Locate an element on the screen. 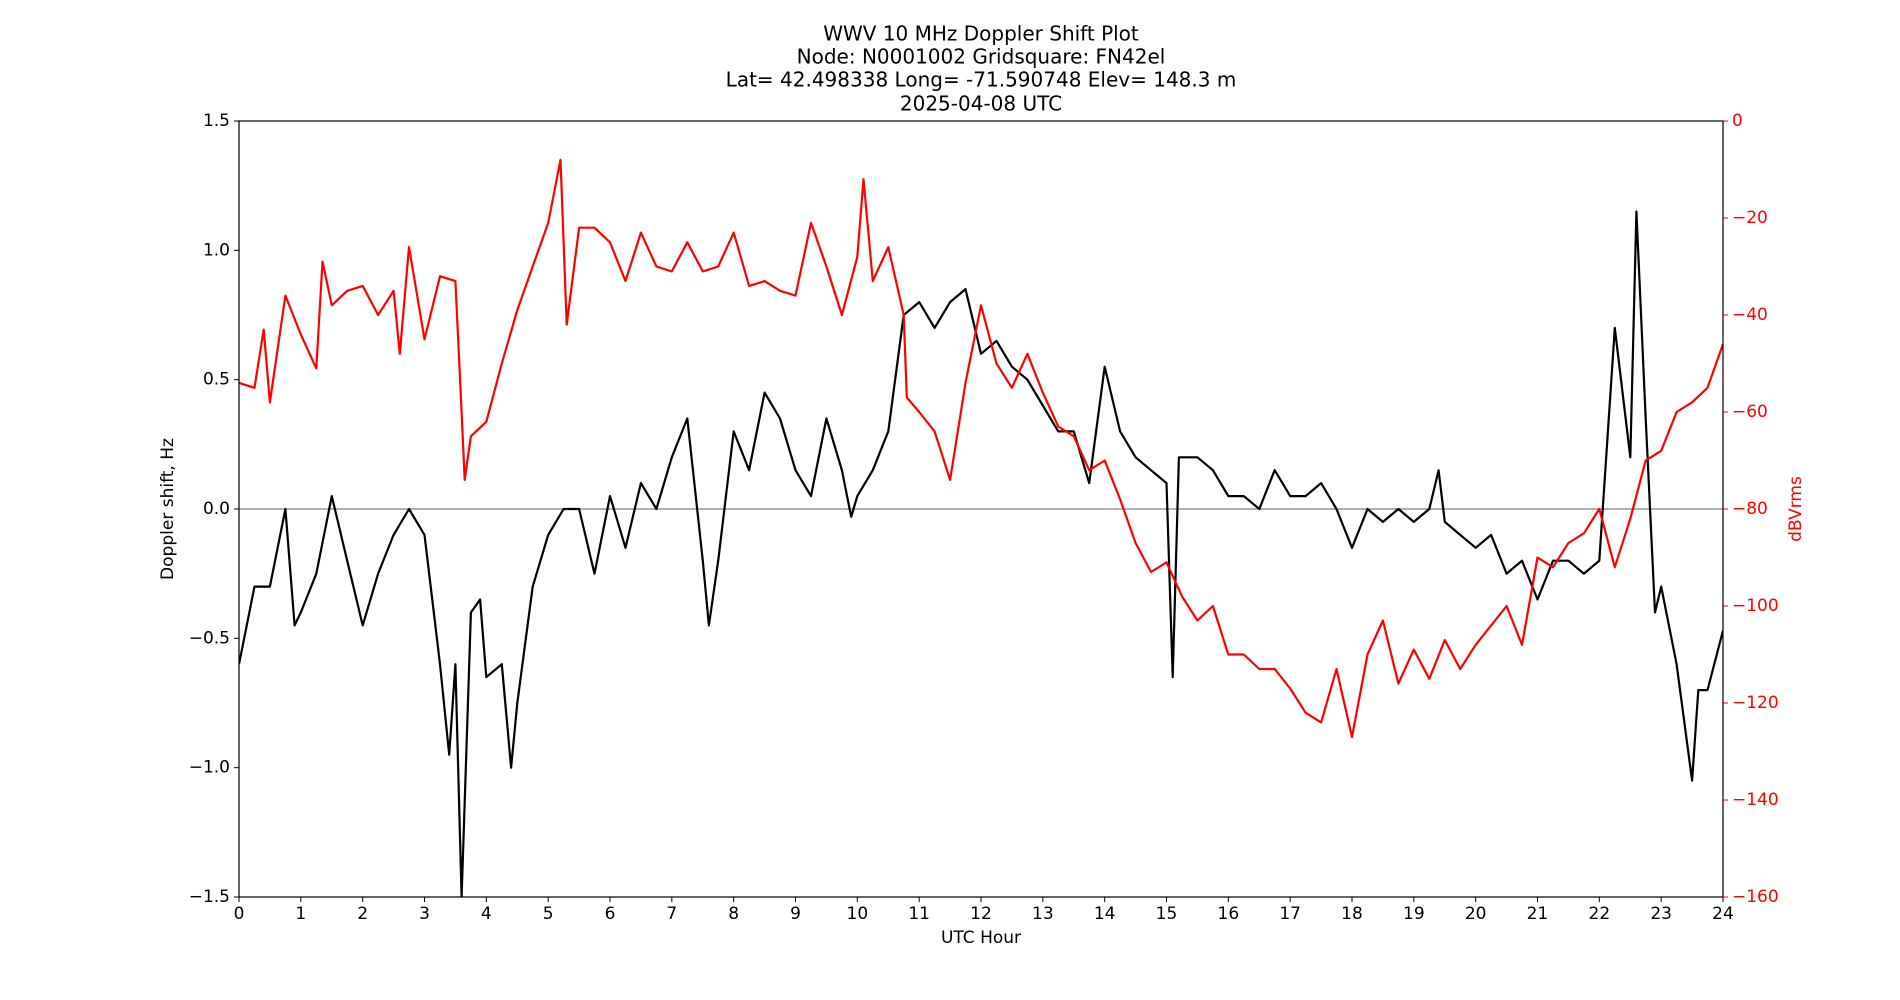 The height and width of the screenshot is (1000, 1900). y-tick-label: −1.5 is located at coordinates (209, 897).